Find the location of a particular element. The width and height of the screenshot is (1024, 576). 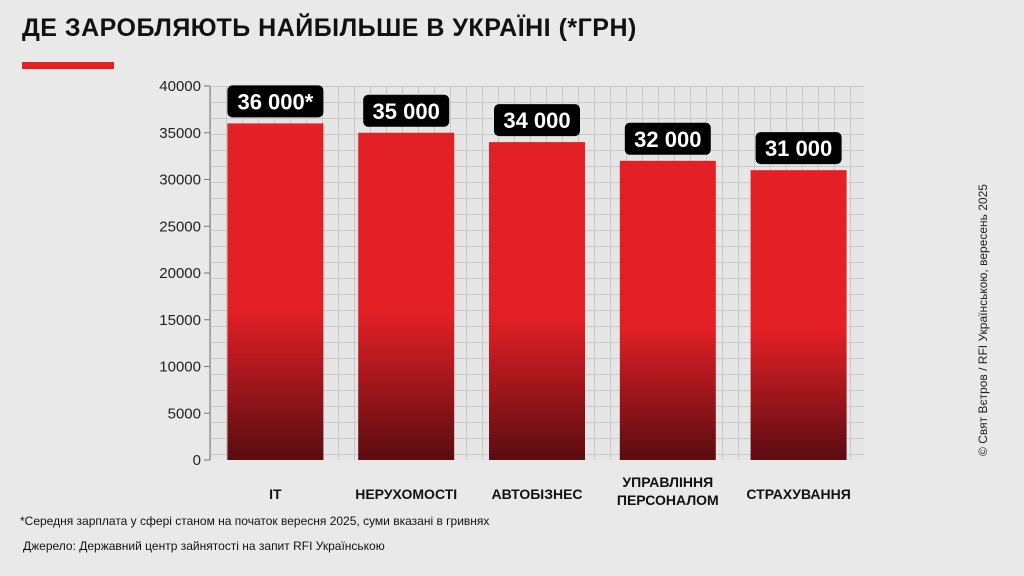

data-label: 31 000 is located at coordinates (798, 148).